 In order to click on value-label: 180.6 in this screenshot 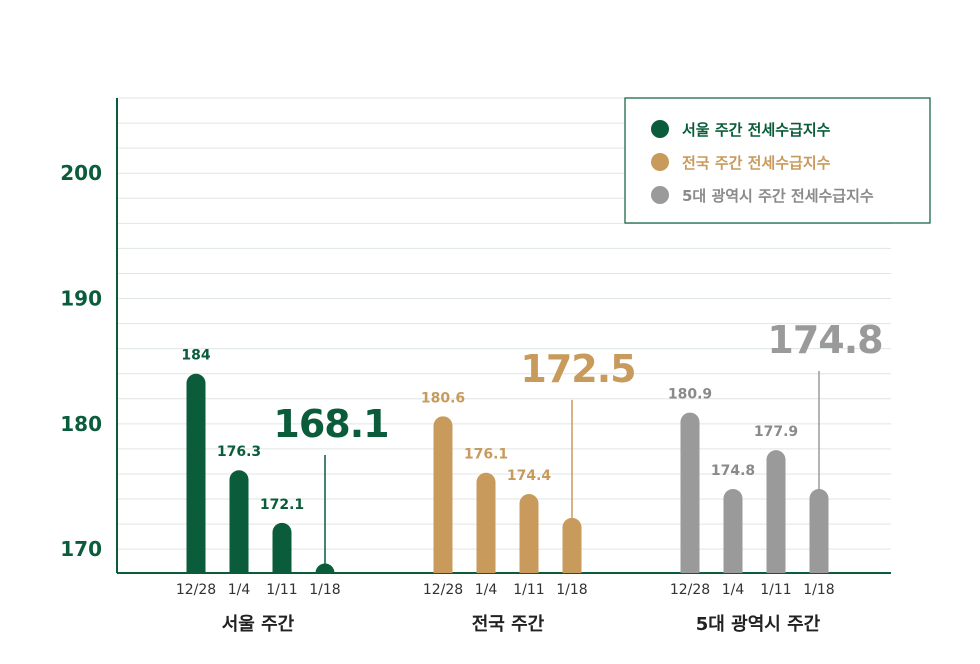, I will do `click(443, 398)`.